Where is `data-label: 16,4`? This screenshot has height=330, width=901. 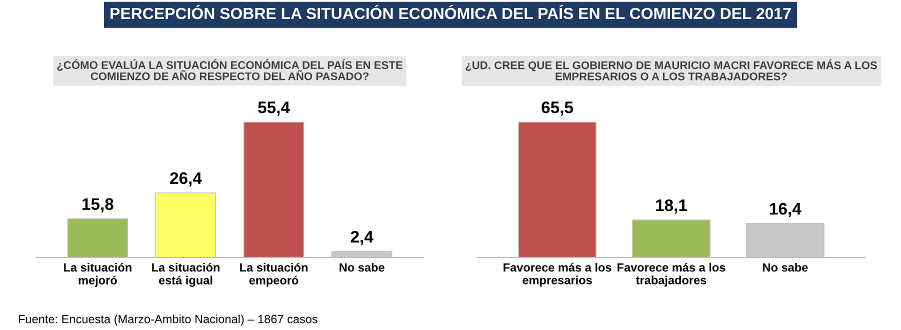
data-label: 16,4 is located at coordinates (786, 210).